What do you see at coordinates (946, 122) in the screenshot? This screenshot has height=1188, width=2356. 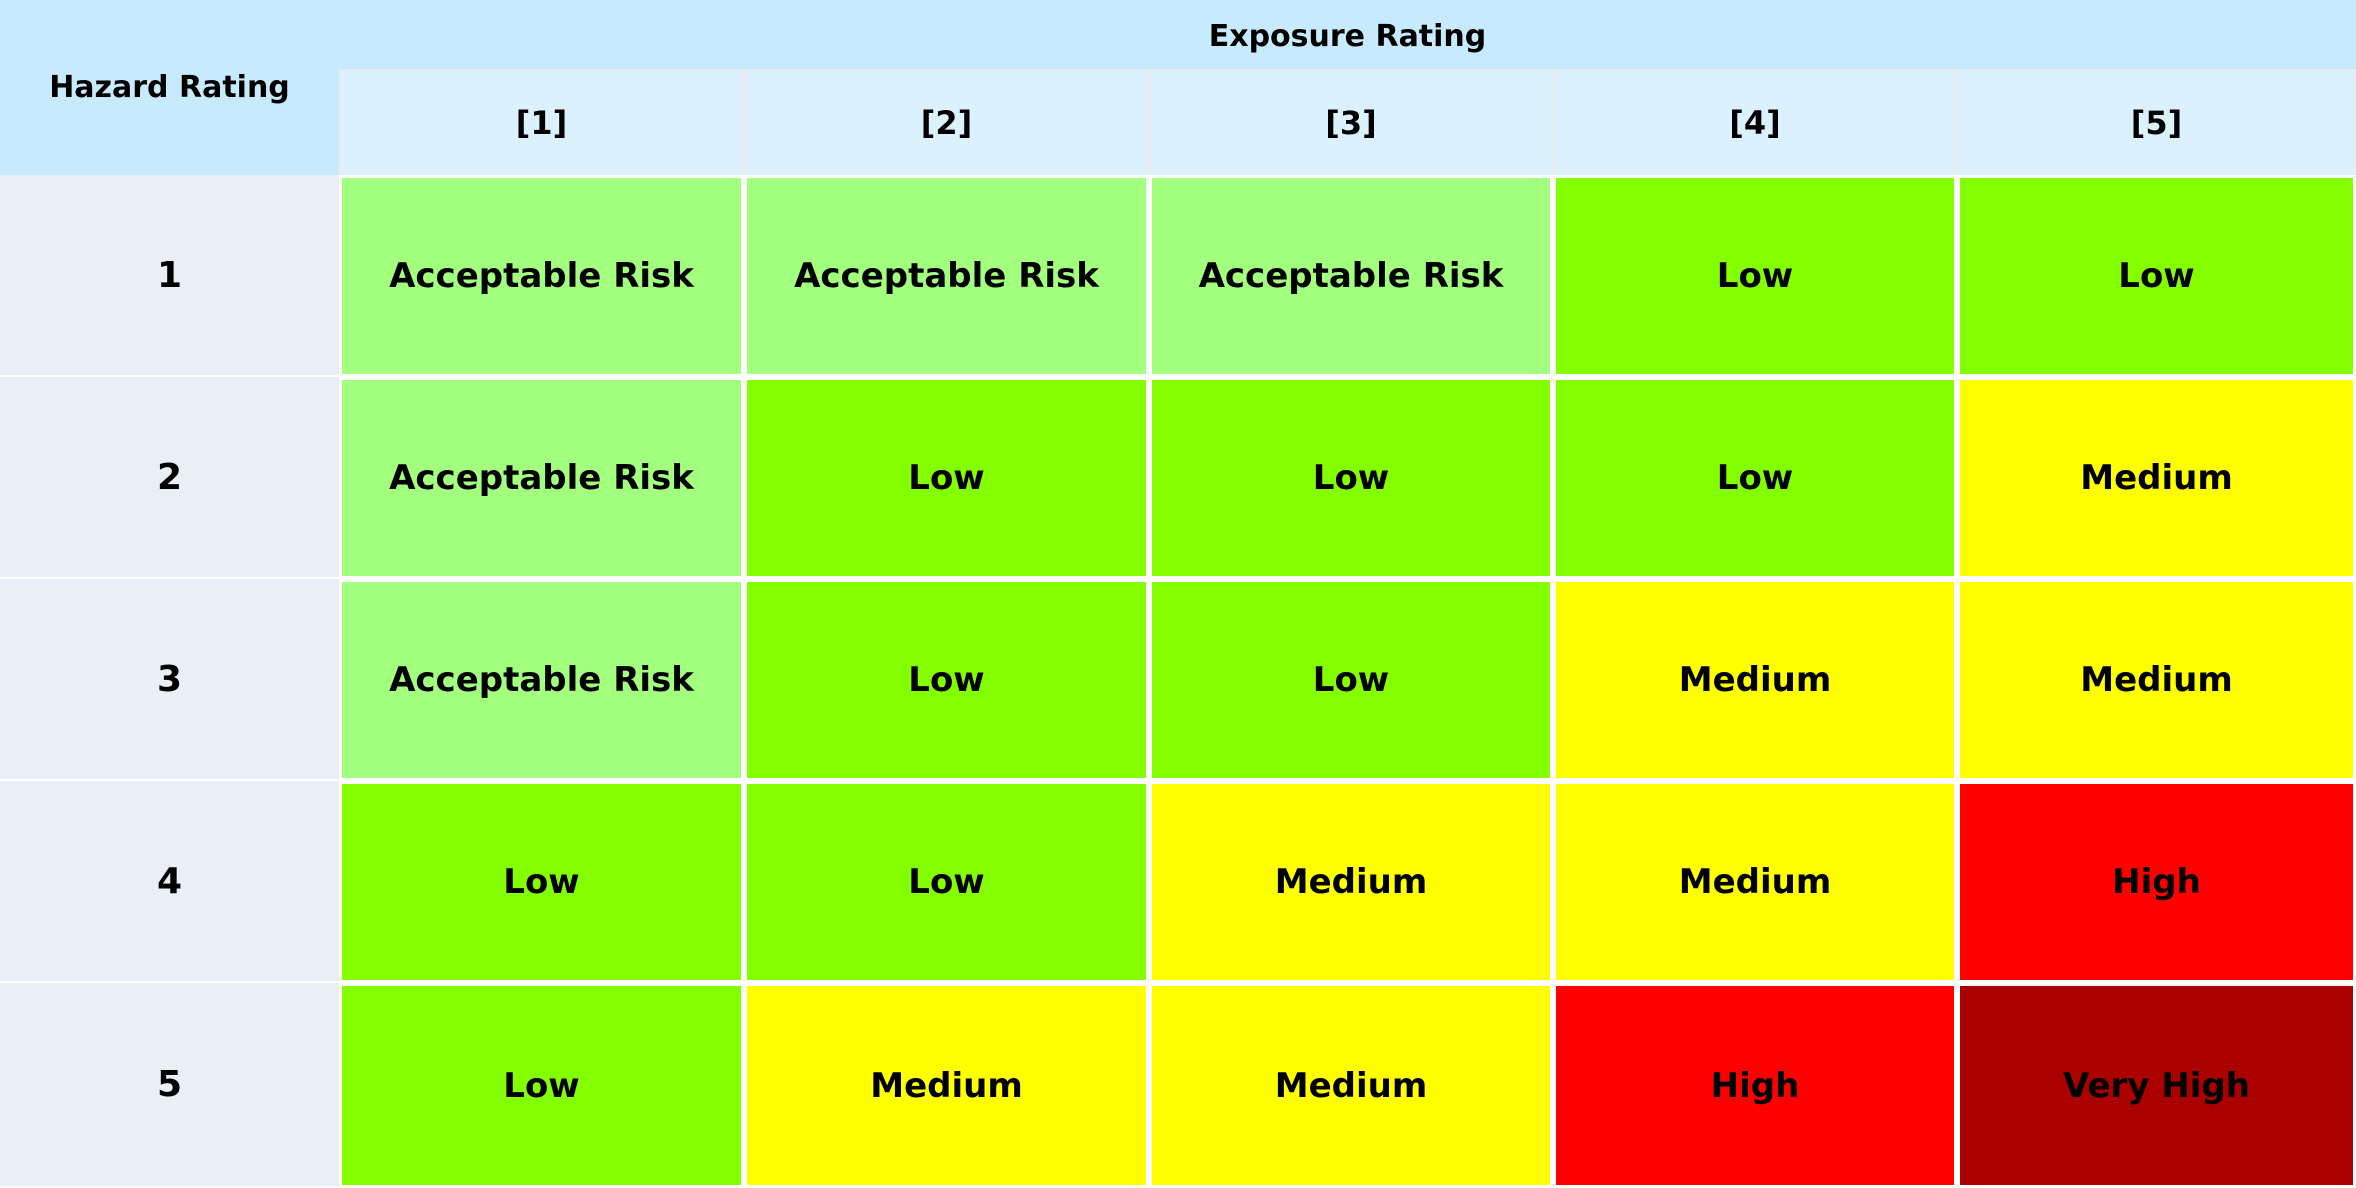 I see `exposure-column-2: [2]` at bounding box center [946, 122].